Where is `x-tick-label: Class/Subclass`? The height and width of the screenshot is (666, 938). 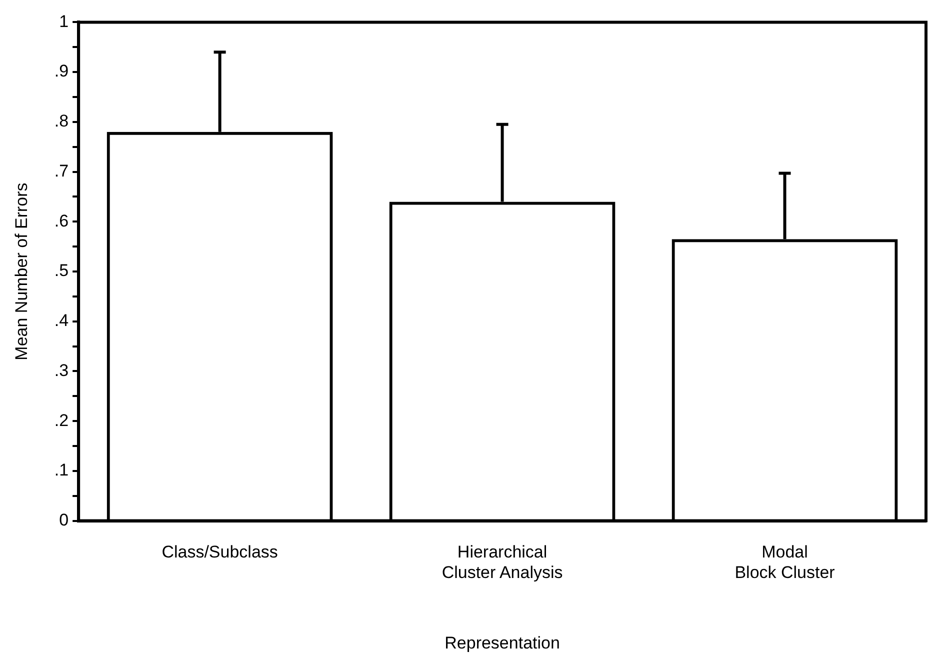 x-tick-label: Class/Subclass is located at coordinates (220, 552).